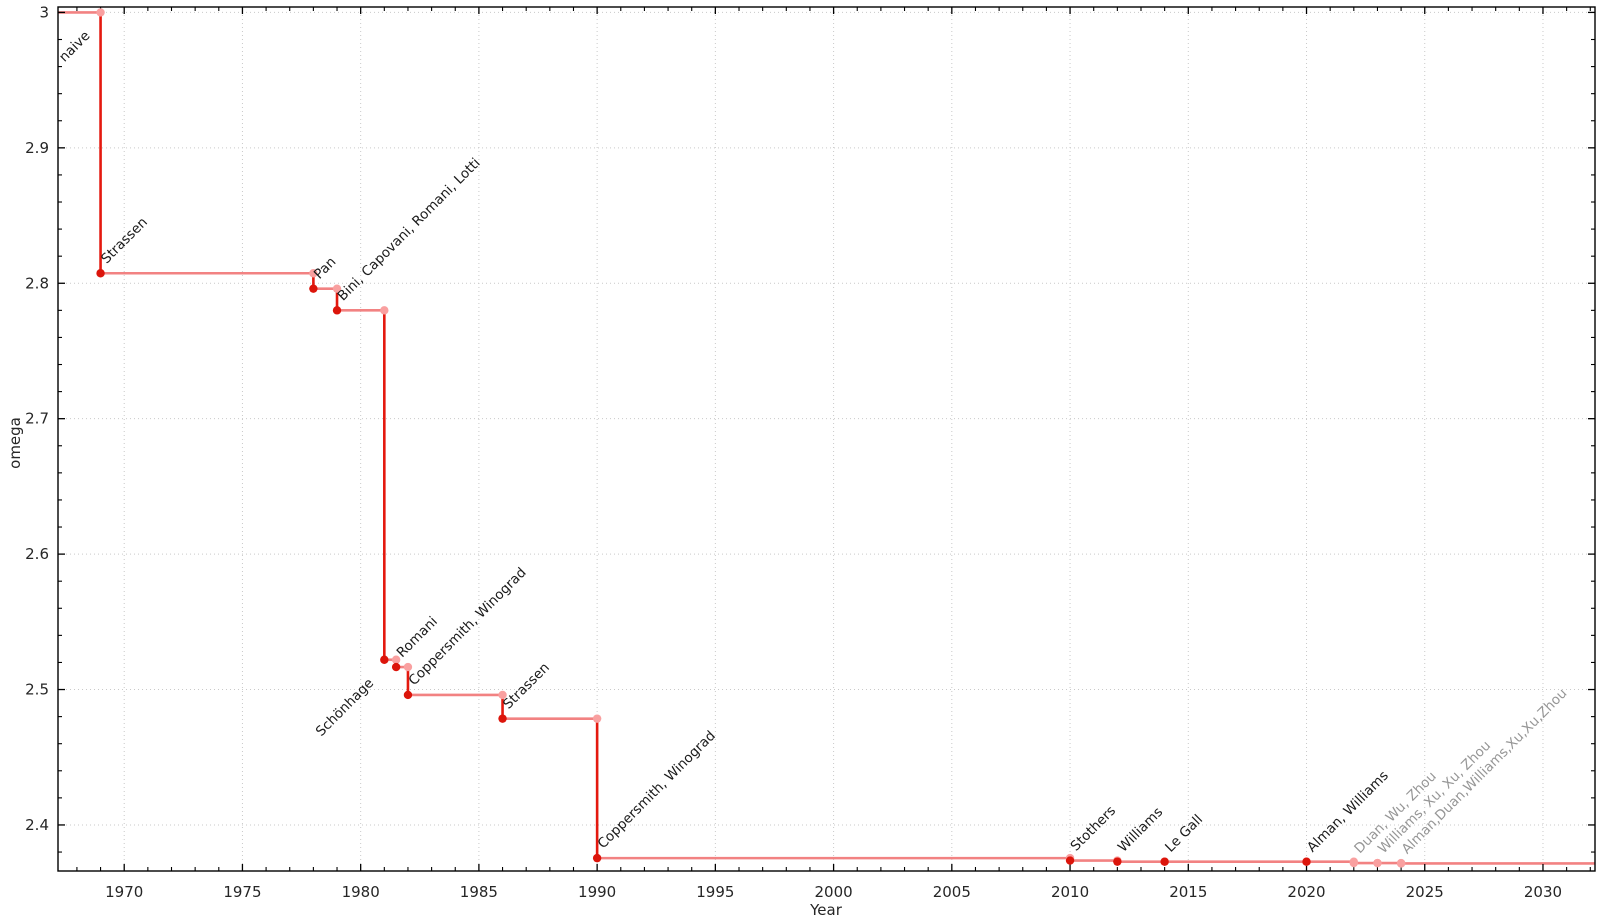 This screenshot has width=1600, height=920. What do you see at coordinates (37, 690) in the screenshot?
I see `y-tick-label: 2.5` at bounding box center [37, 690].